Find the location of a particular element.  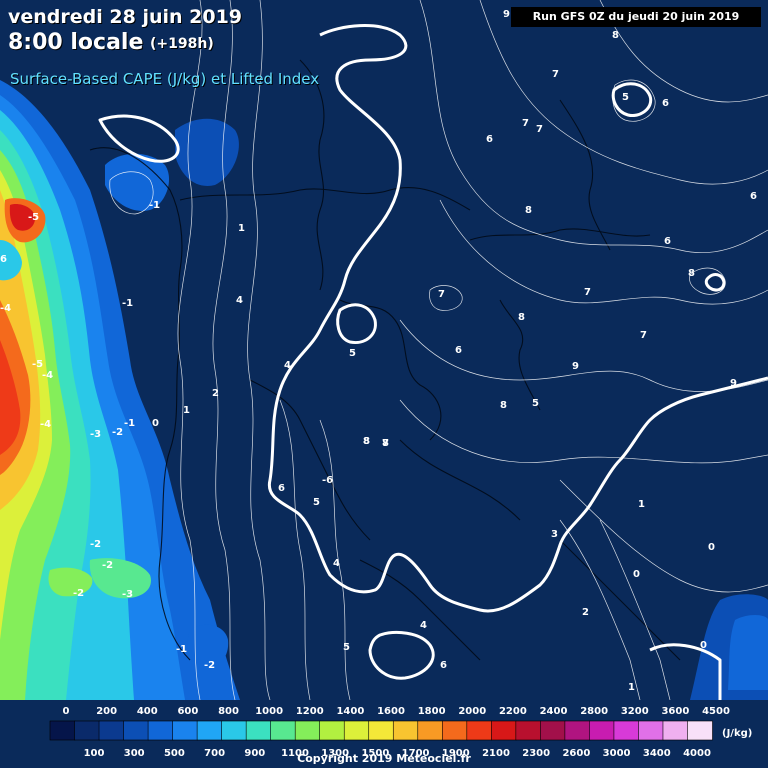

legend-top-label: 3600 is located at coordinates (675, 711).